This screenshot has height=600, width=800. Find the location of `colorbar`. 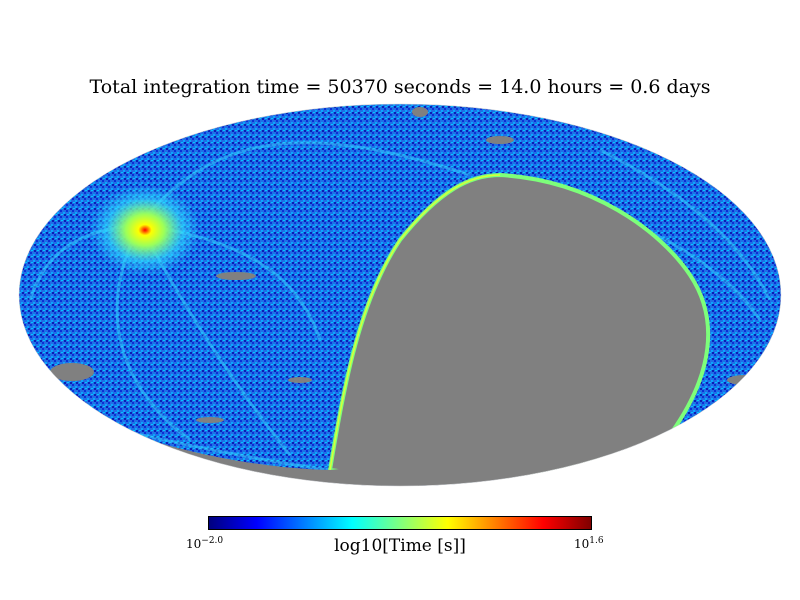

colorbar is located at coordinates (400, 523).